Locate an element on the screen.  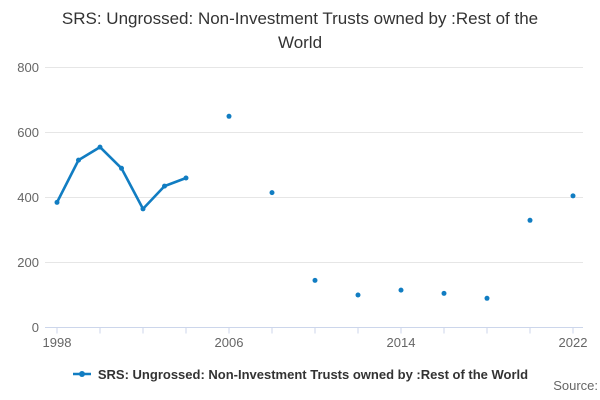
y-tick-label: 0 is located at coordinates (35, 327).